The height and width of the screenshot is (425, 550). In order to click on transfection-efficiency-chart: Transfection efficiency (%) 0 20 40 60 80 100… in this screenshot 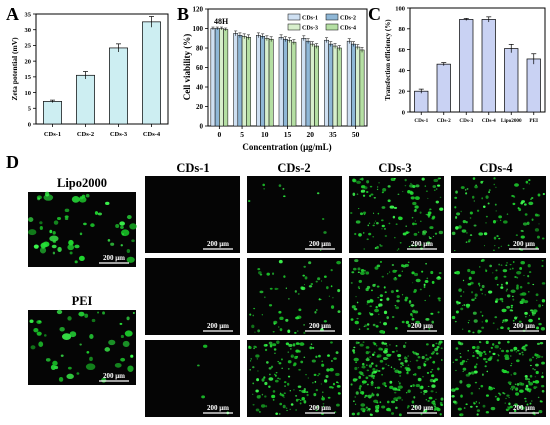, I will do `click(465, 64)`.